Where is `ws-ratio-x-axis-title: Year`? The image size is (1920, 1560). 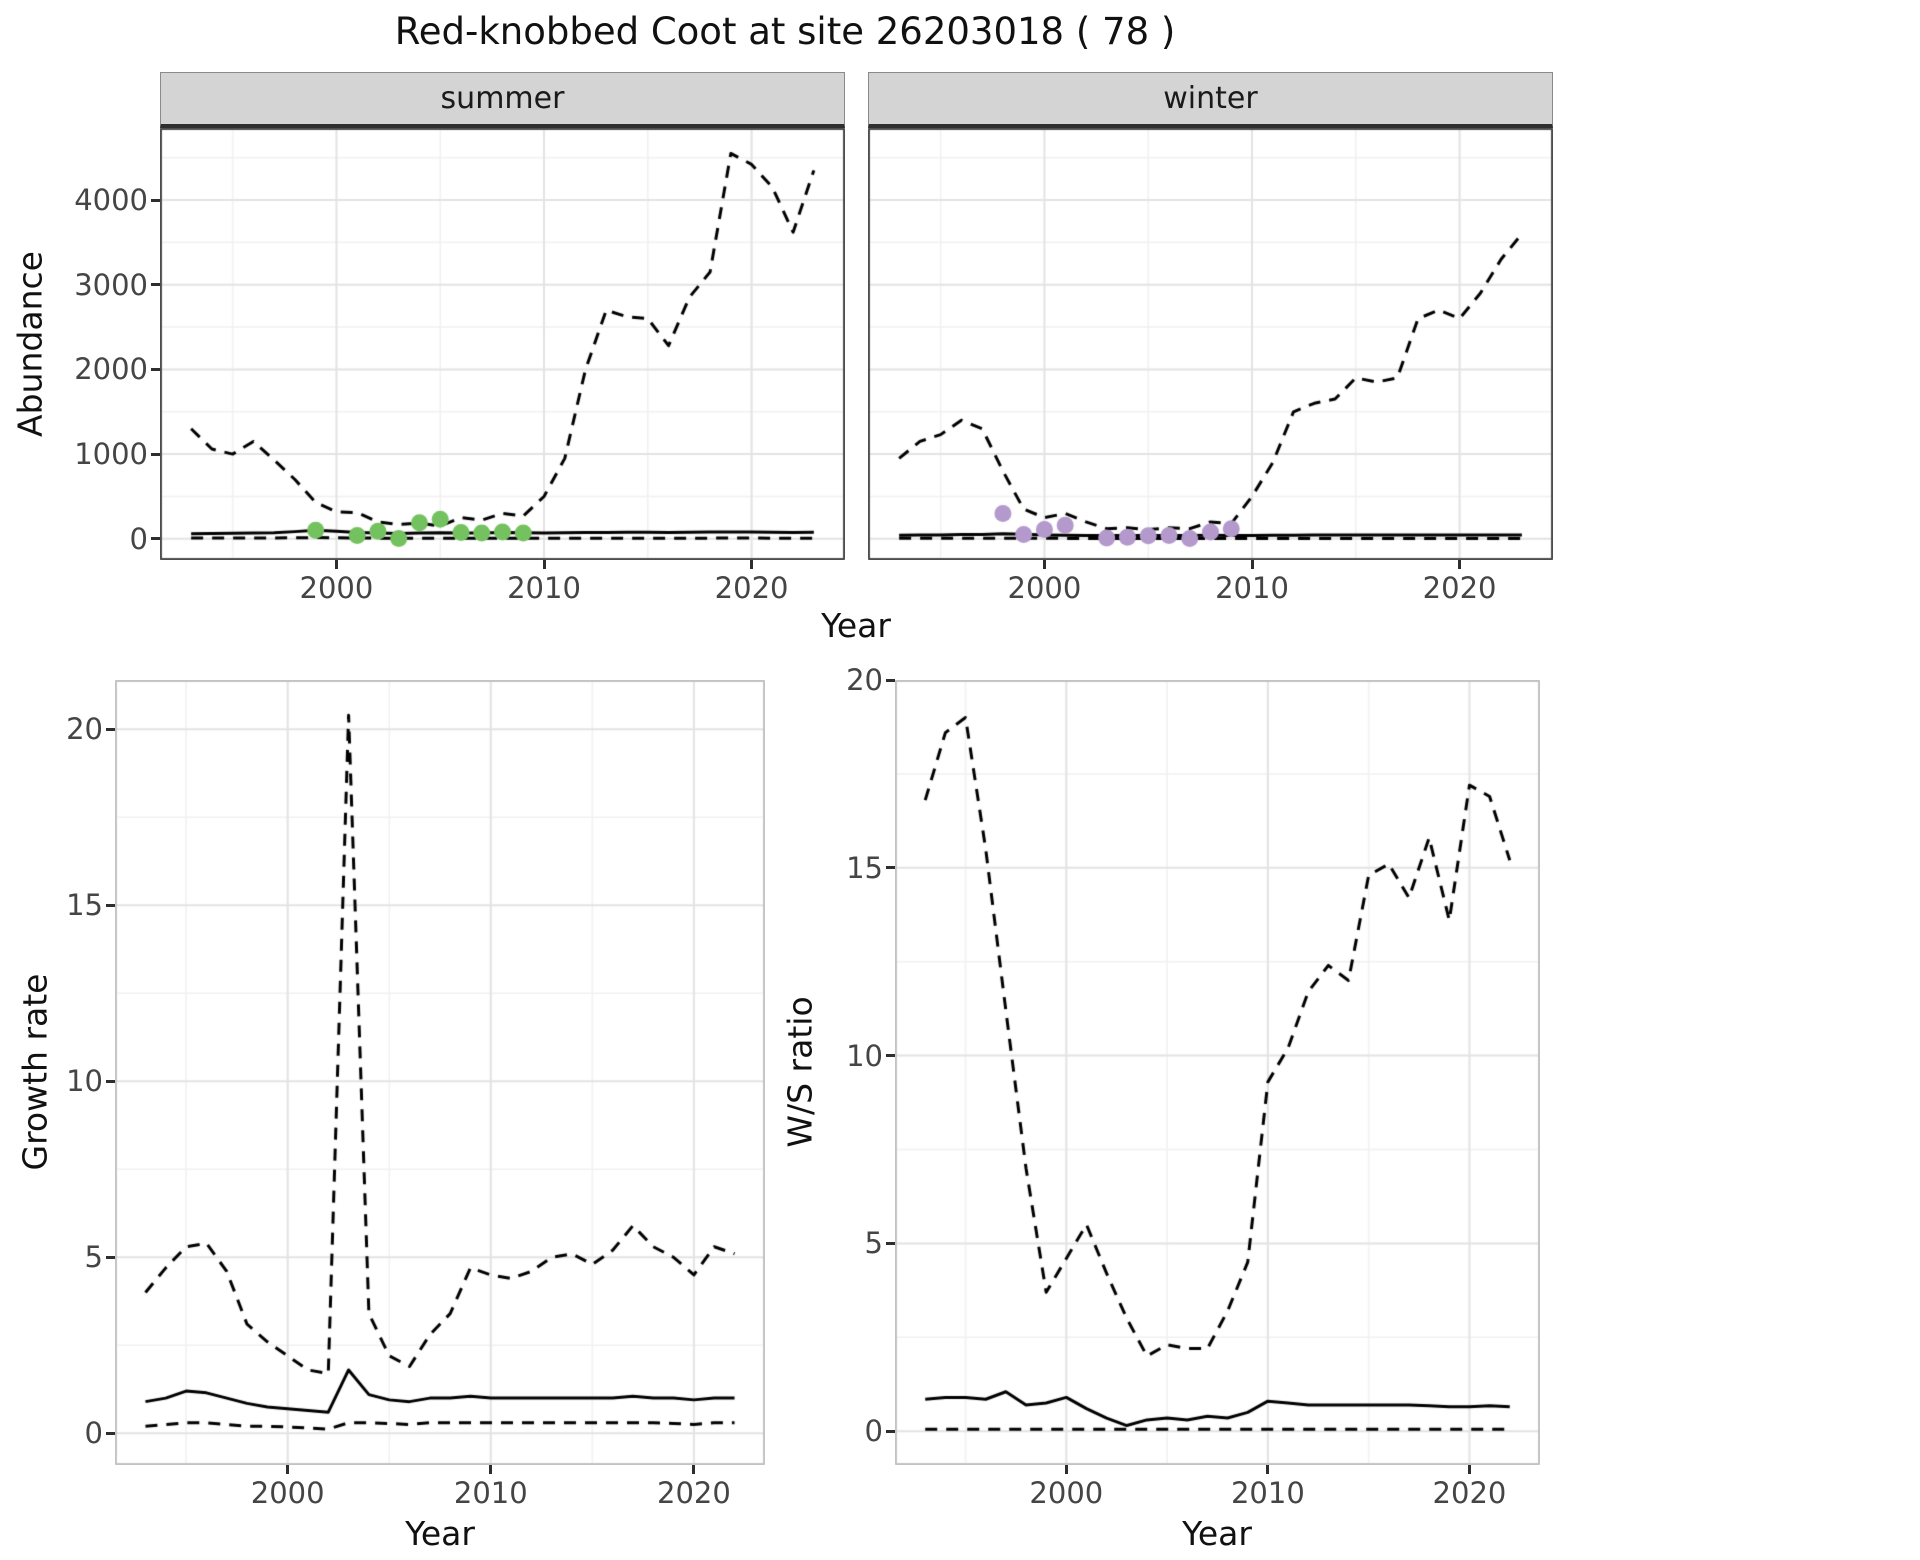
ws-ratio-x-axis-title: Year is located at coordinates (1217, 1533).